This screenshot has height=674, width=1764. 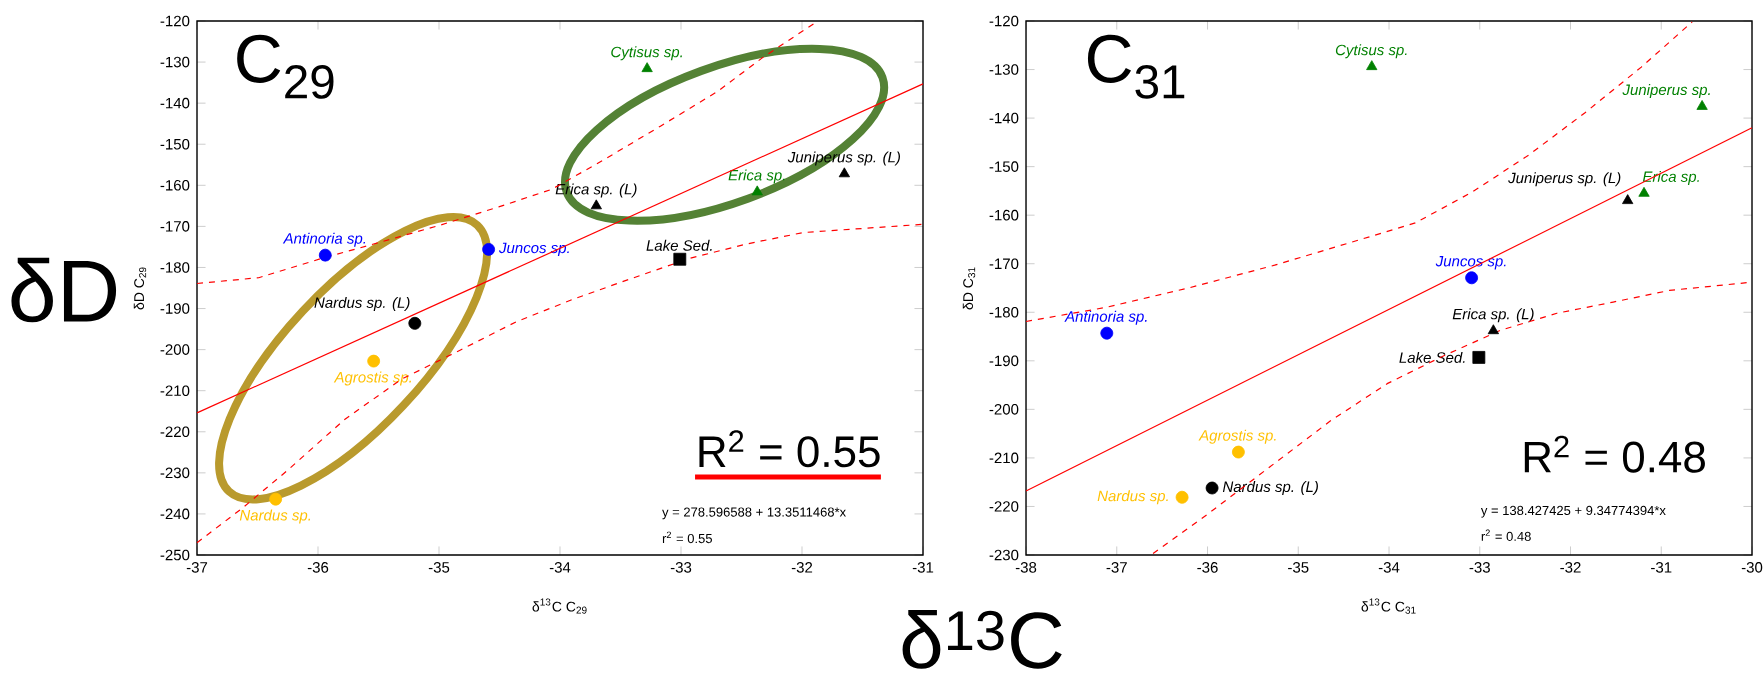 I want to click on series-label: Juniperus sp. (L), so click(x=1564, y=179).